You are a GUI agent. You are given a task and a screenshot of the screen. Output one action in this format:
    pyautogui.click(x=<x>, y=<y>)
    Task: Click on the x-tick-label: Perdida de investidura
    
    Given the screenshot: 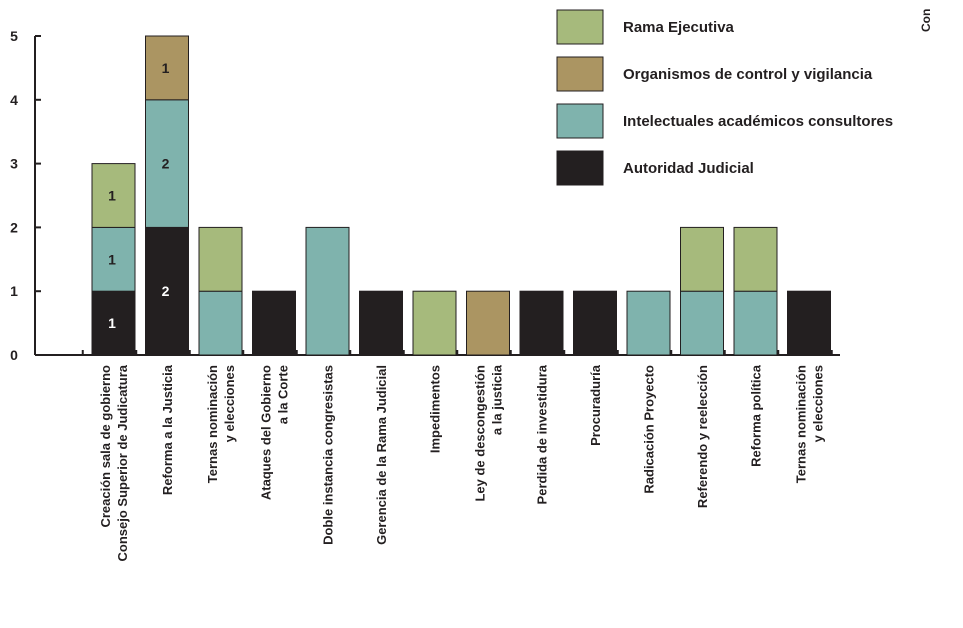 What is the action you would take?
    pyautogui.click(x=542, y=434)
    